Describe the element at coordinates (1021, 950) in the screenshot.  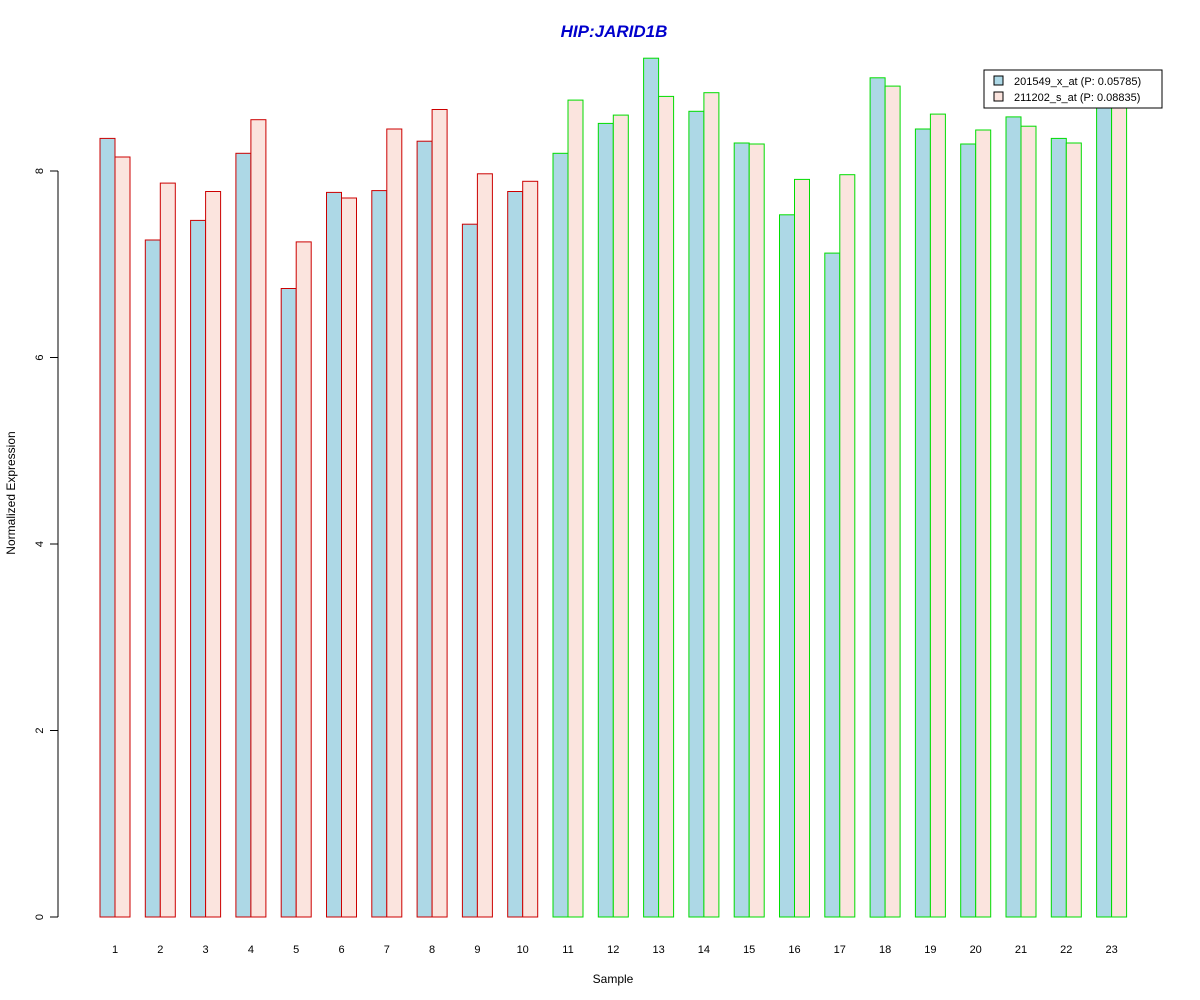
I see `x-tick-label-21: 21` at that location.